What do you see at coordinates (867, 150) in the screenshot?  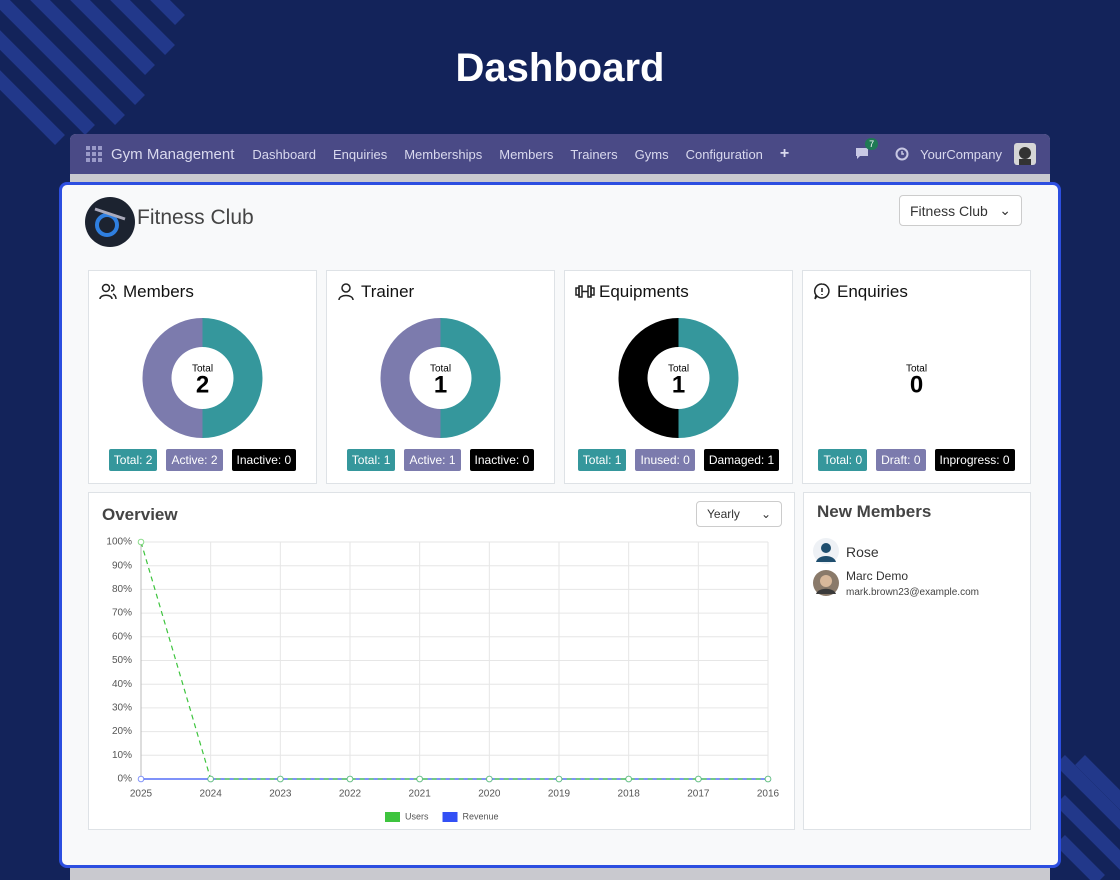 I see `messages: 7` at bounding box center [867, 150].